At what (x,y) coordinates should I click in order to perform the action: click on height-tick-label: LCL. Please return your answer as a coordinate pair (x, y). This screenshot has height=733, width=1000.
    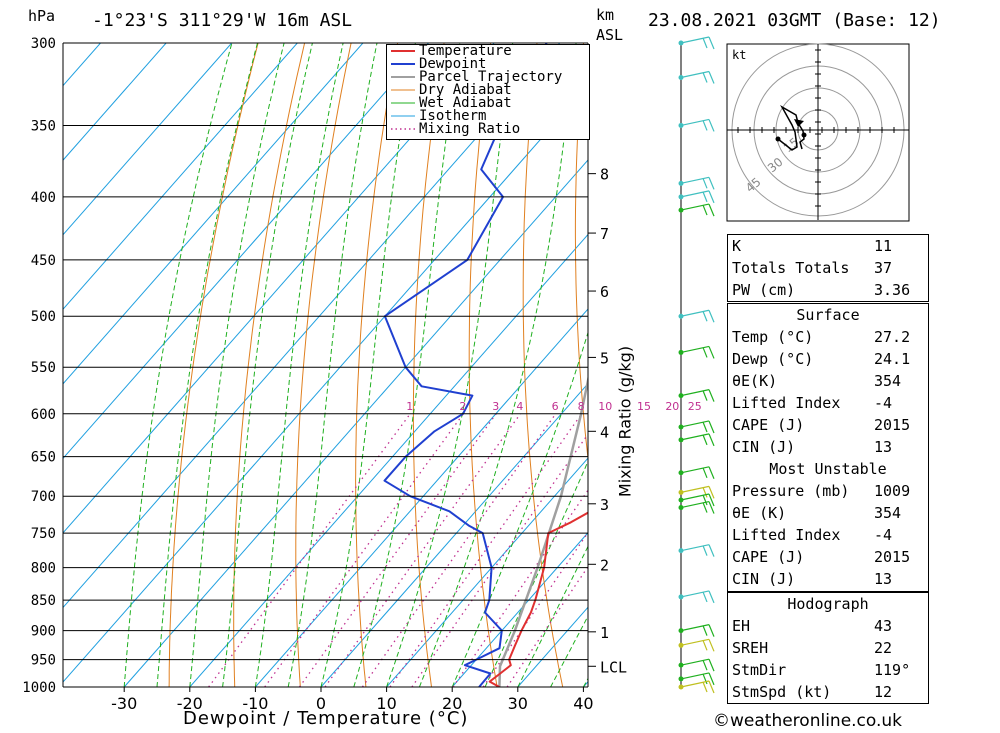
    Looking at the image, I should click on (613, 667).